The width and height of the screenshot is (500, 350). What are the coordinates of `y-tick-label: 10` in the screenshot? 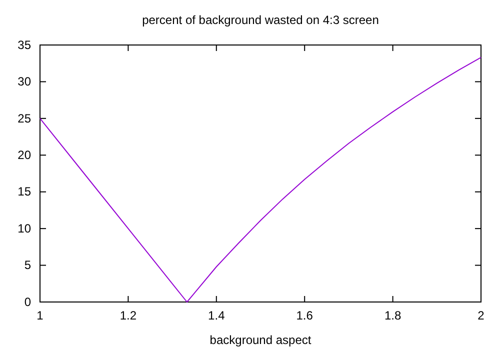 It's located at (25, 228).